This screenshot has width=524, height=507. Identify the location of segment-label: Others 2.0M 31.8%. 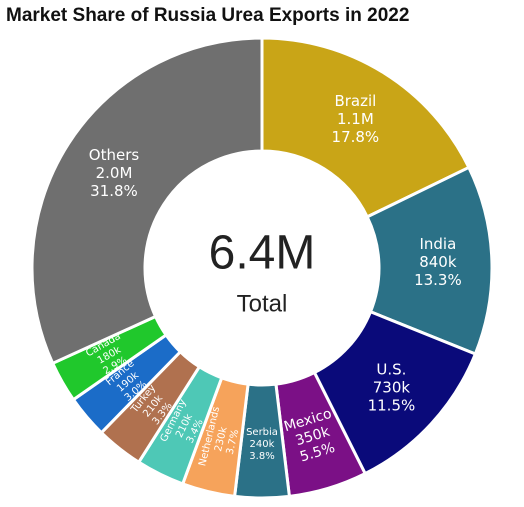
(114, 172).